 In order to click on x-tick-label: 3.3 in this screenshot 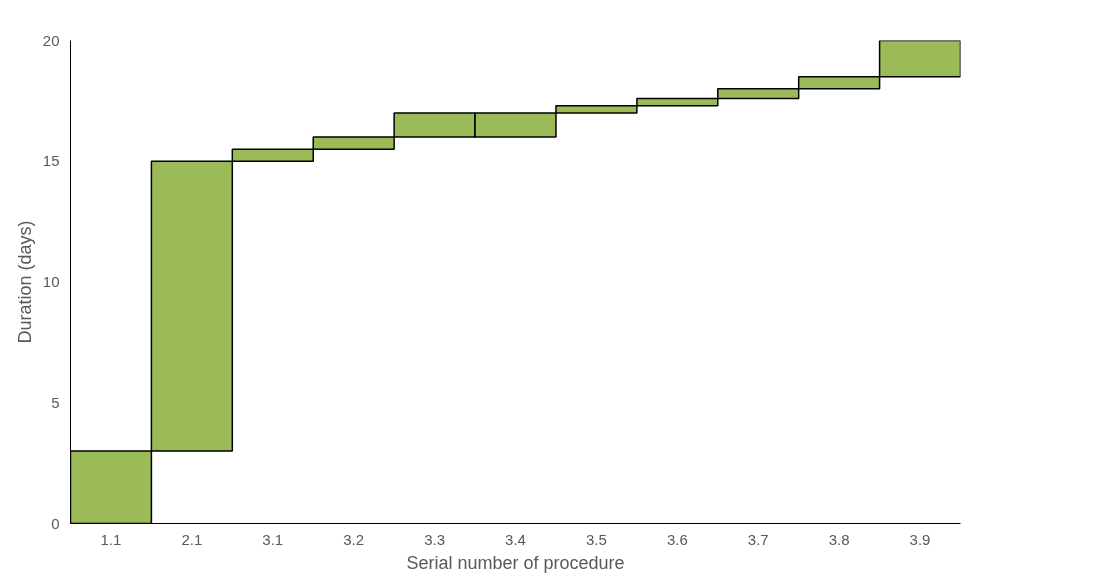, I will do `click(435, 539)`.